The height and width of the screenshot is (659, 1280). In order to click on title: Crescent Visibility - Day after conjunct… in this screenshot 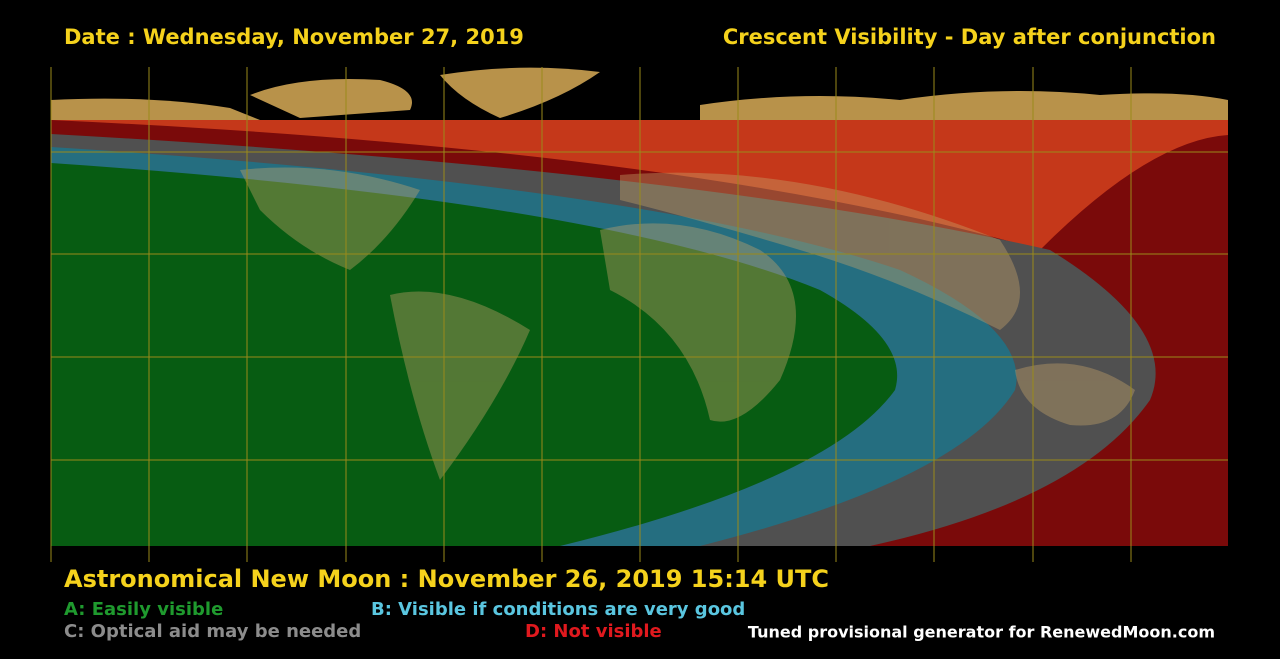, I will do `click(969, 37)`.